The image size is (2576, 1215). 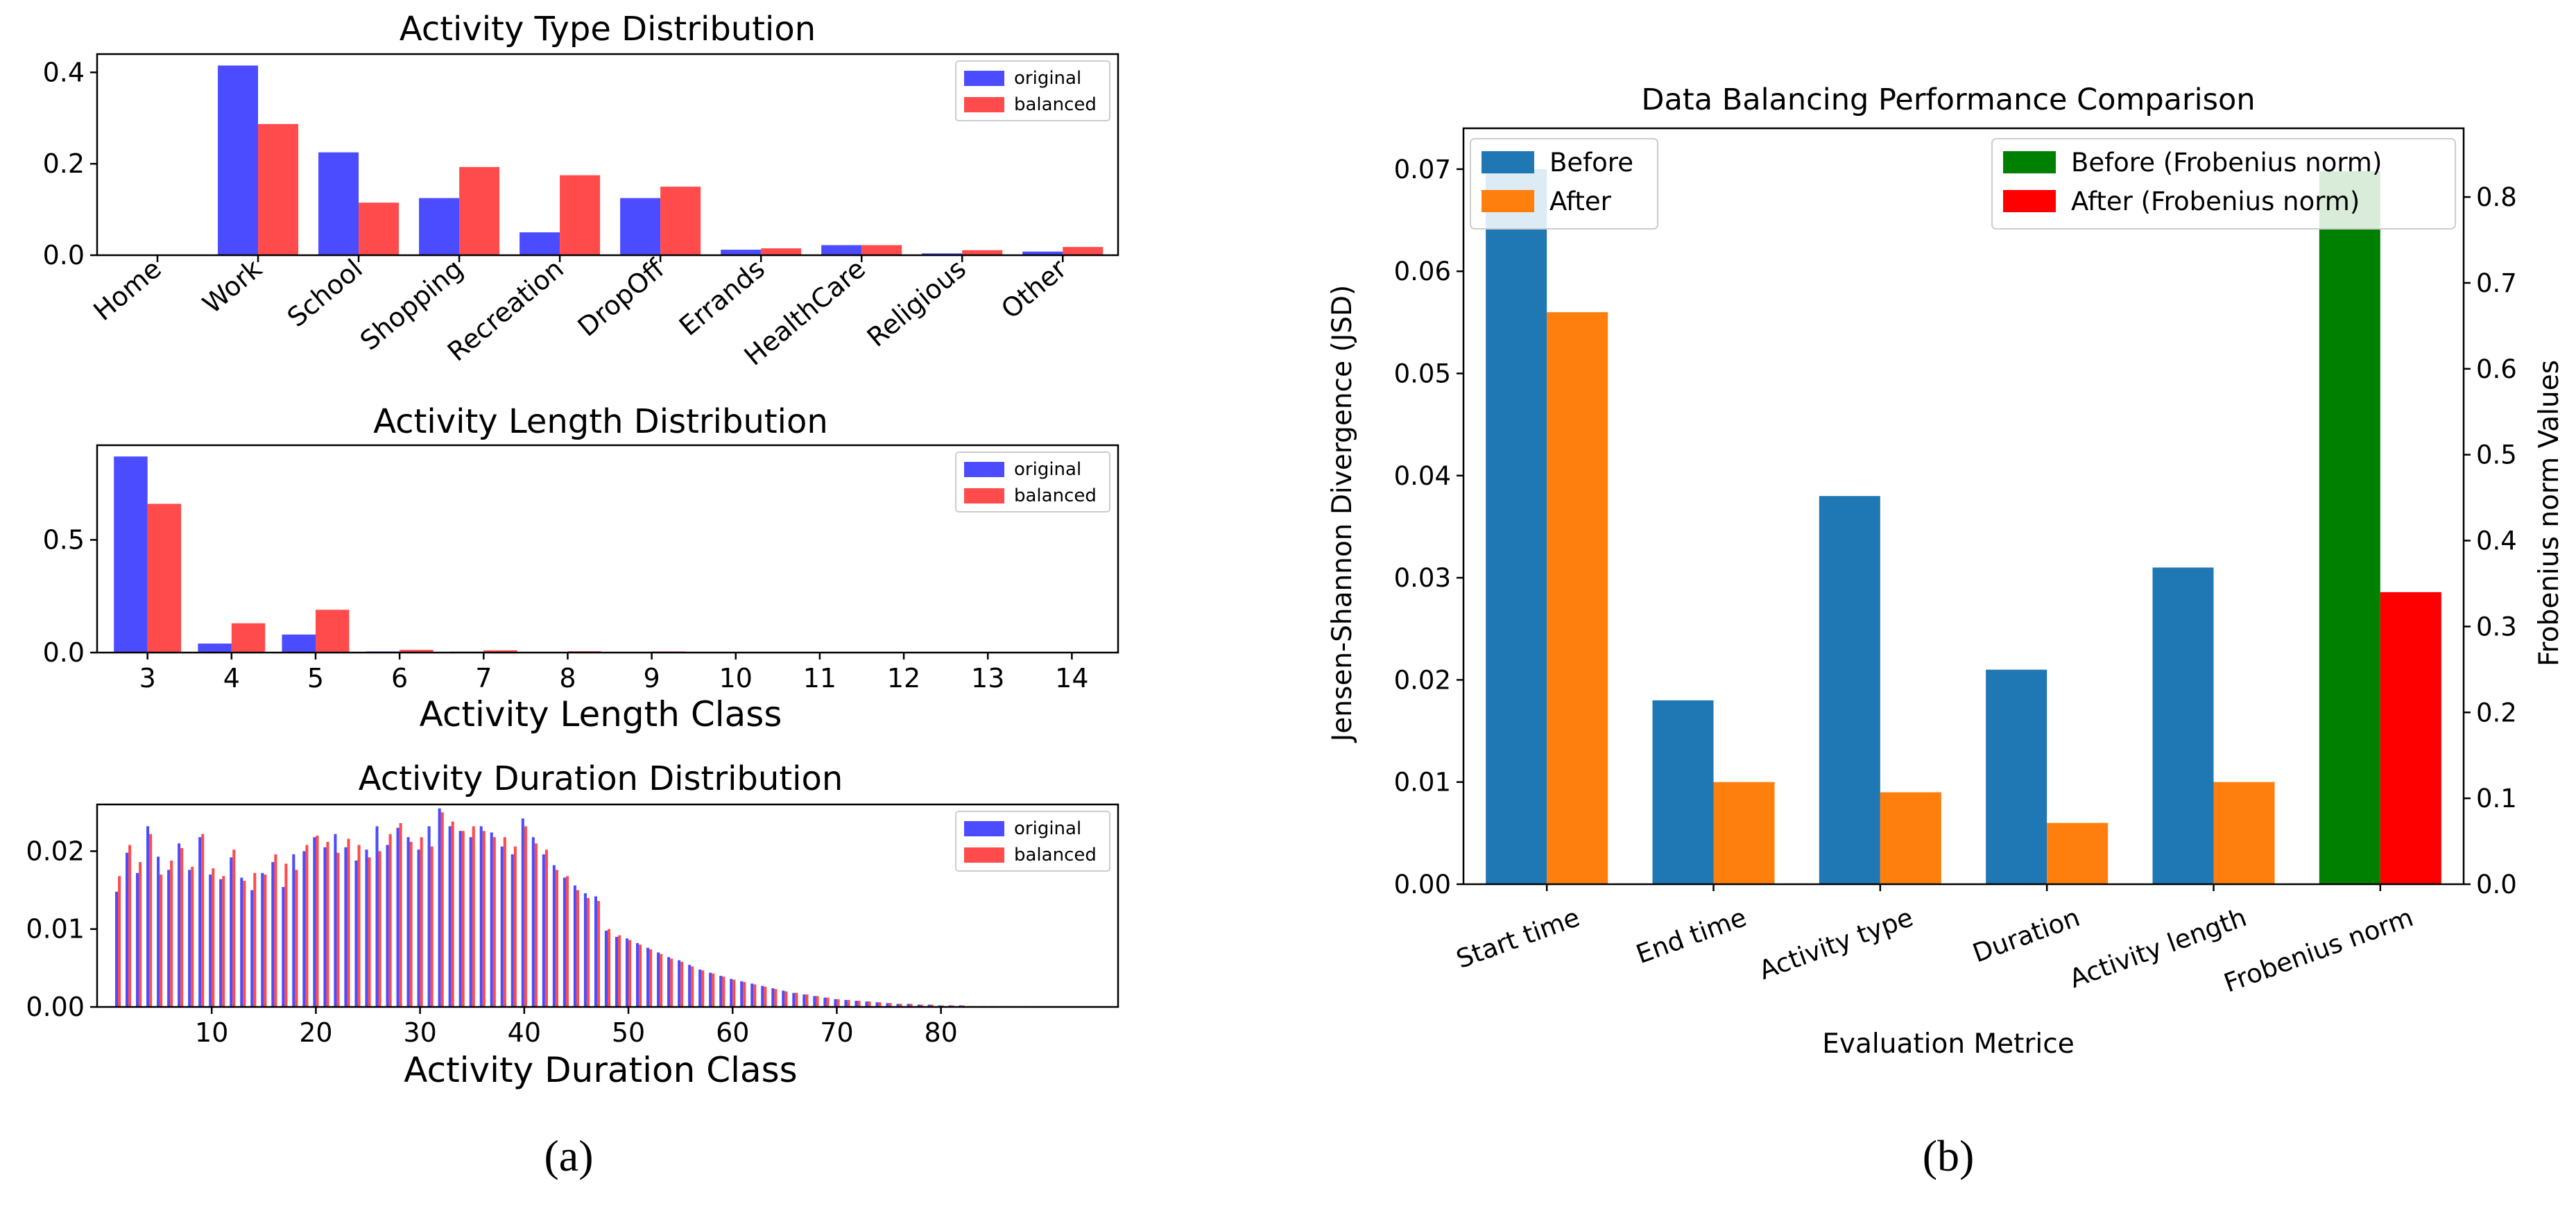 I want to click on legend-label: After (Frobenius norm), so click(x=2215, y=201).